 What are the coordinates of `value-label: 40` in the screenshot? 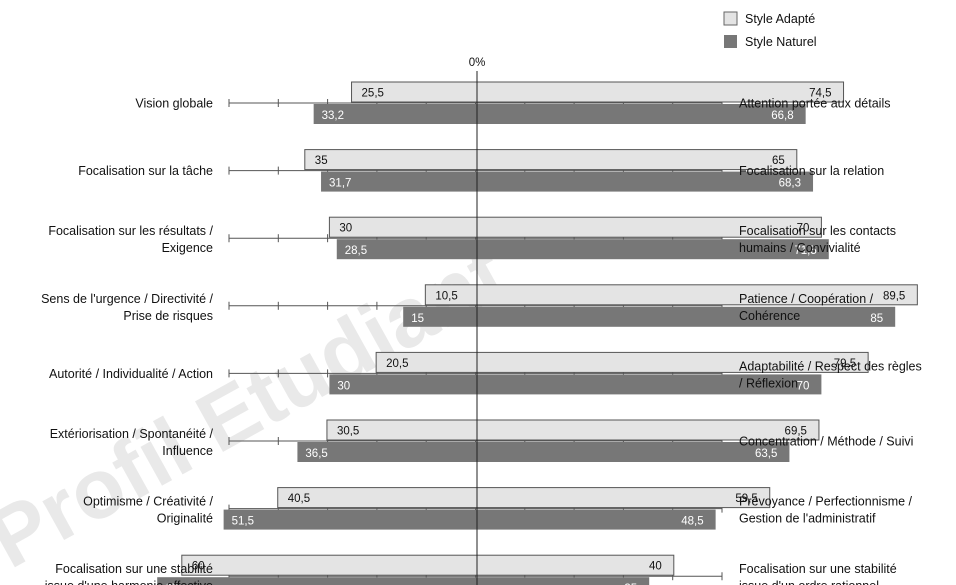 It's located at (655, 567).